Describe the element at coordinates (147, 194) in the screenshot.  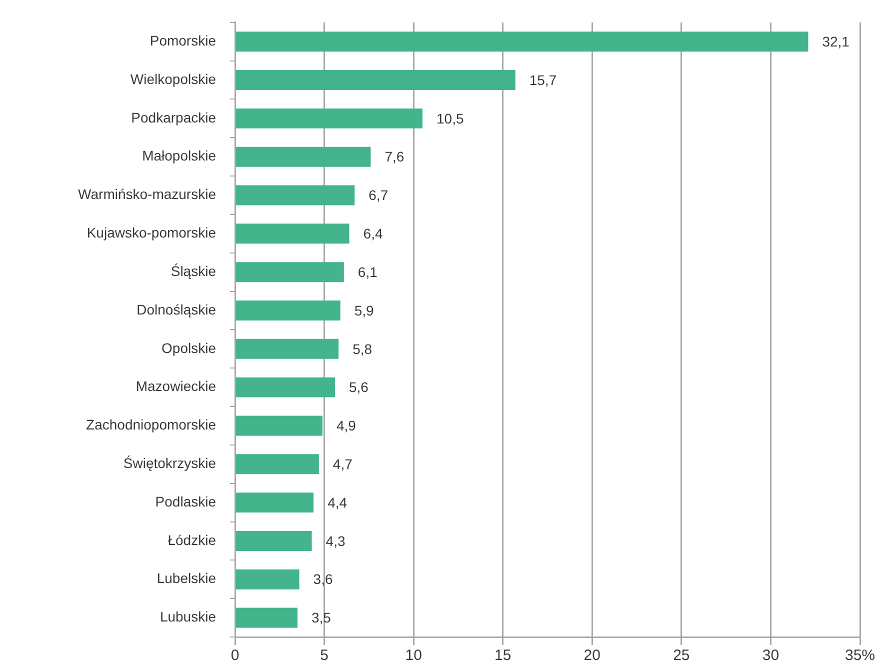
I see `y-tick-label: Warmińsko-mazurskie` at that location.